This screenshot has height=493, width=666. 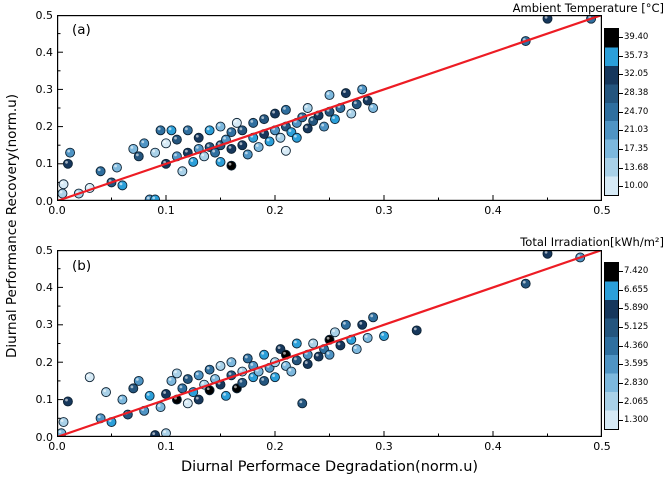 I want to click on colorbar-tick-label: 4.360, so click(x=636, y=345).